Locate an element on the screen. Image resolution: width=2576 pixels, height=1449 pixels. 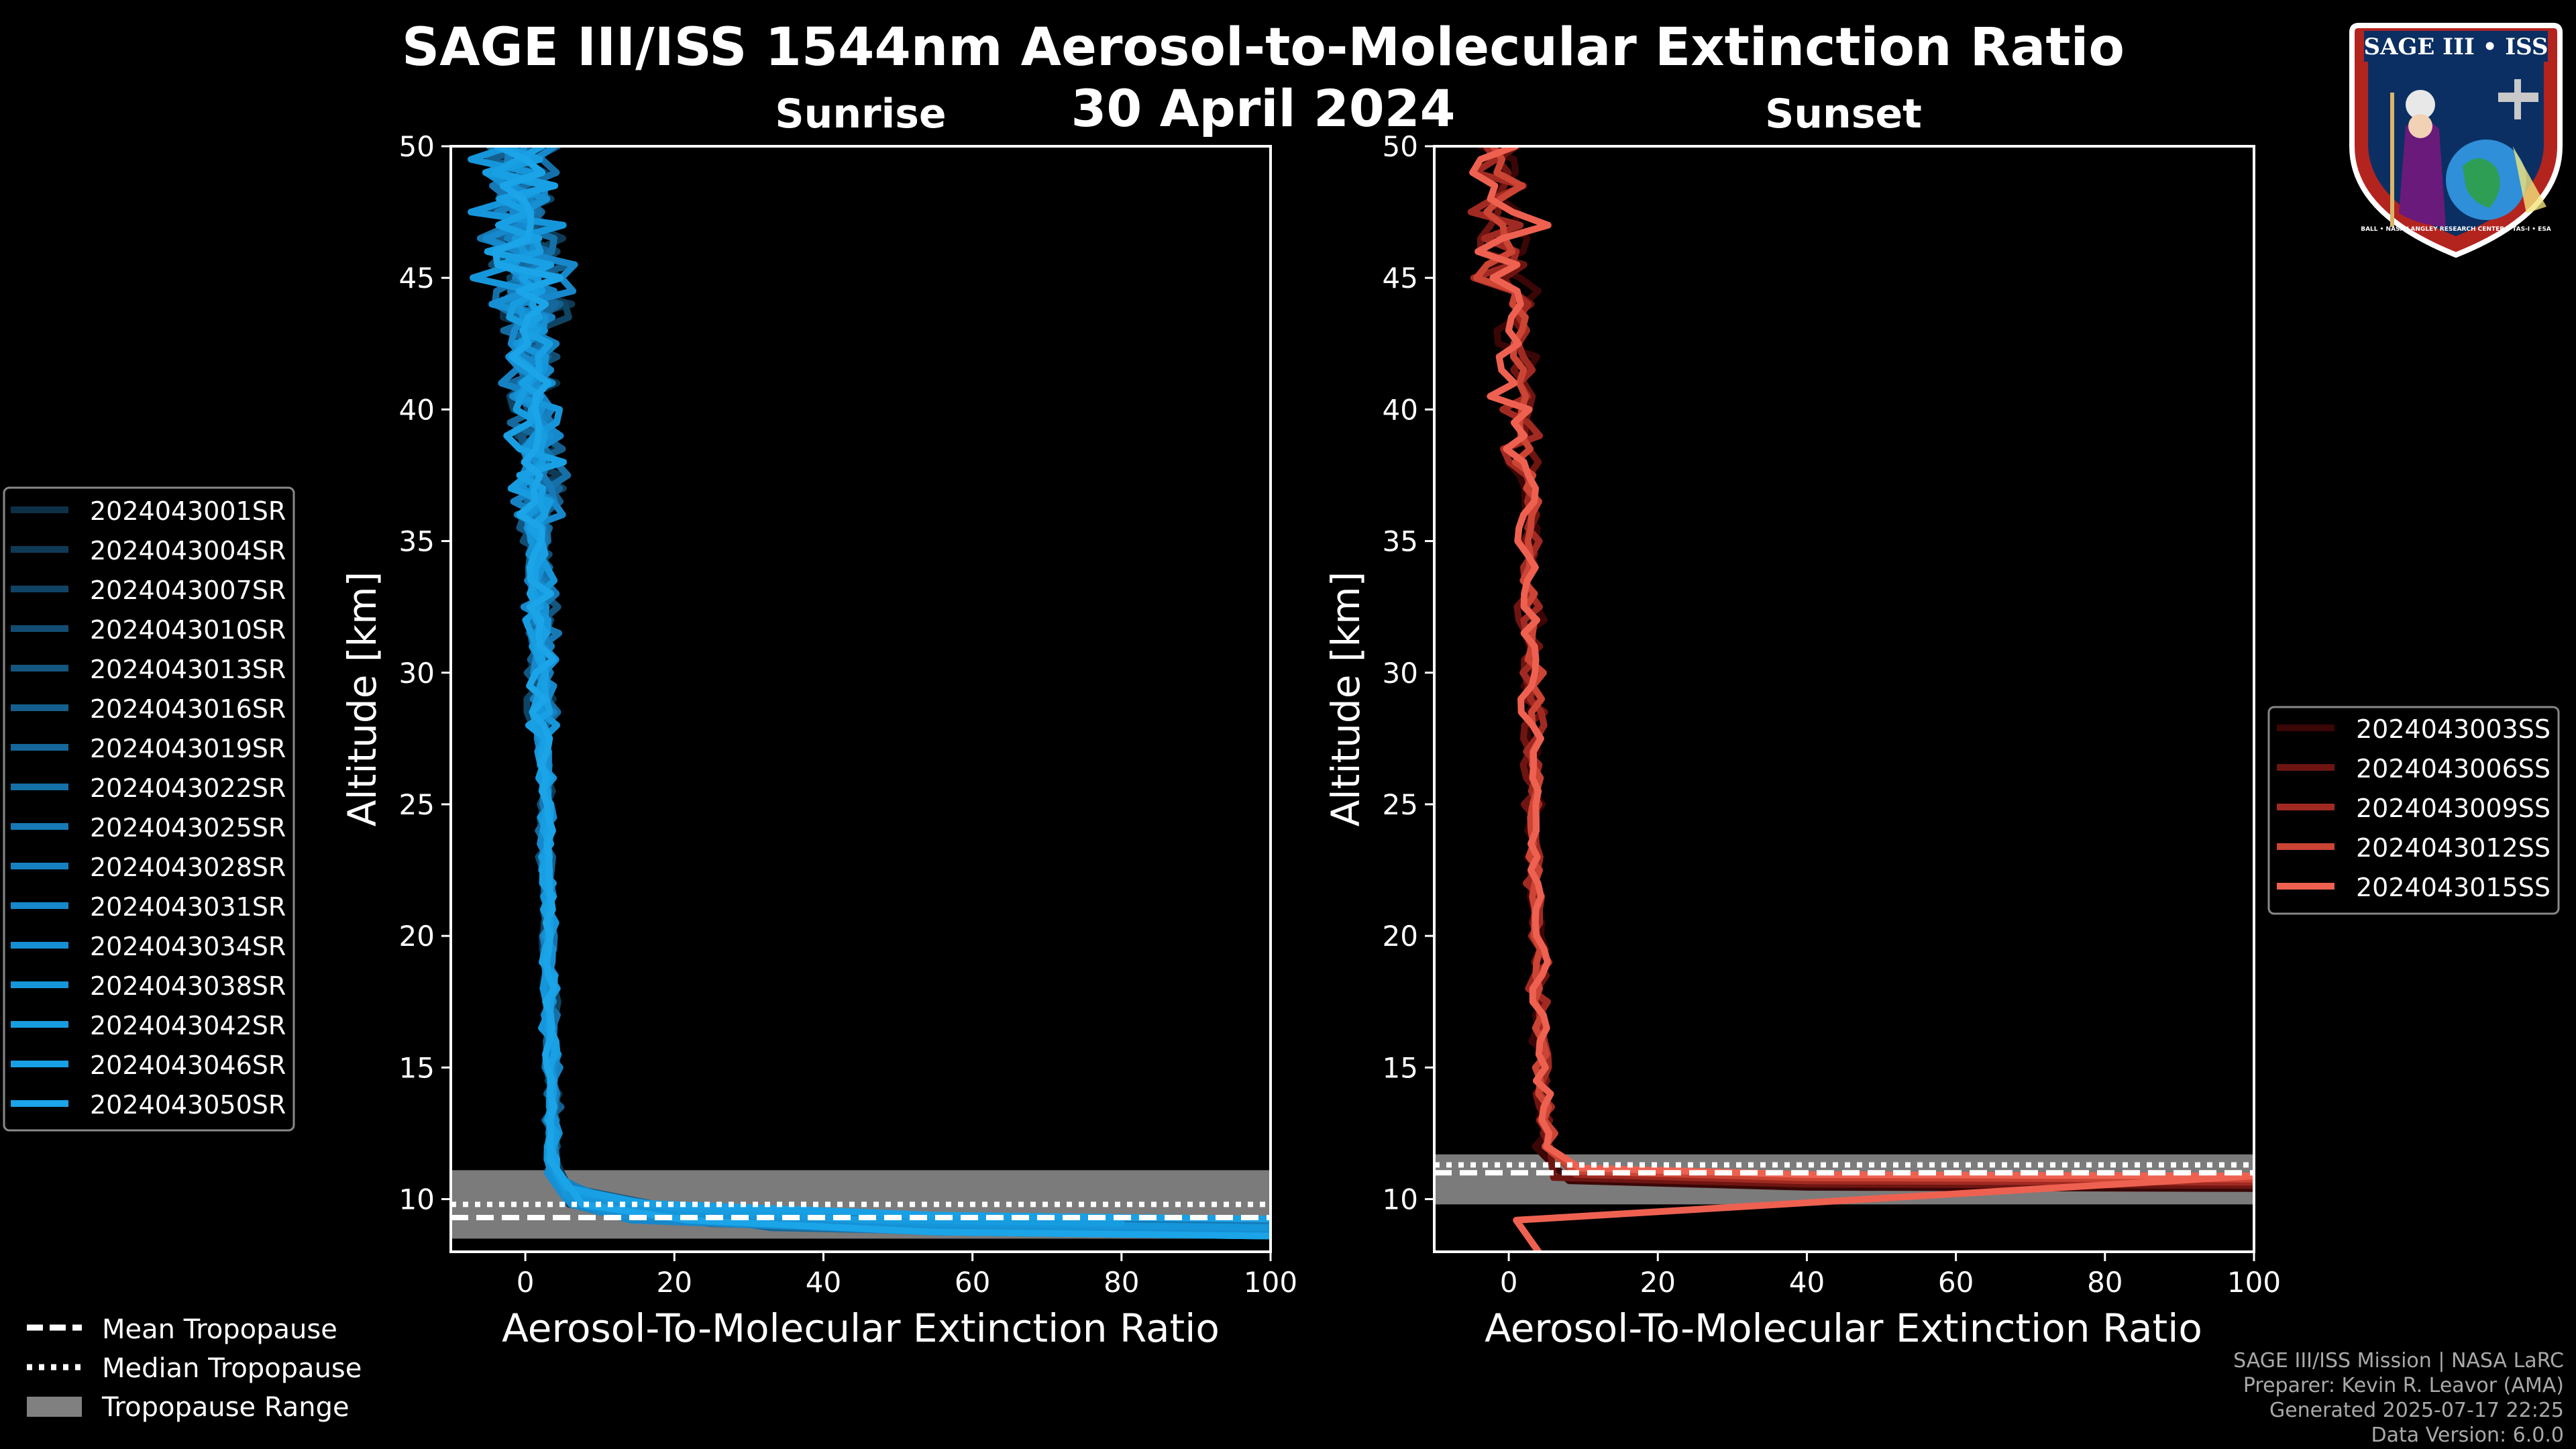
sunrise-legend-label: 2024043004SR is located at coordinates (188, 551).